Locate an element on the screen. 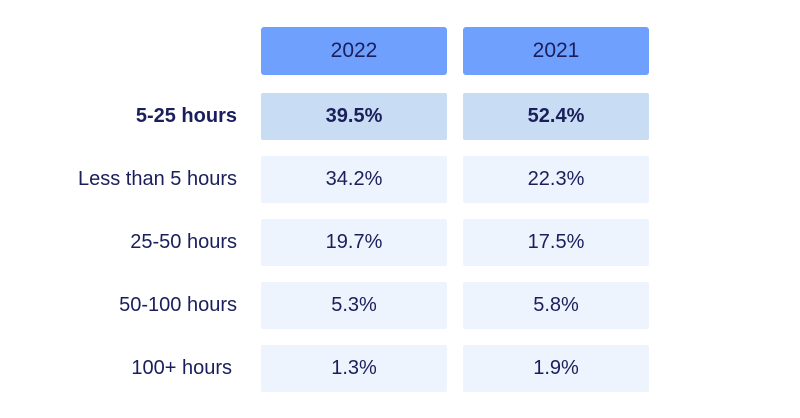  row-label-5-25-hours: 5-25 hours is located at coordinates (186, 116).